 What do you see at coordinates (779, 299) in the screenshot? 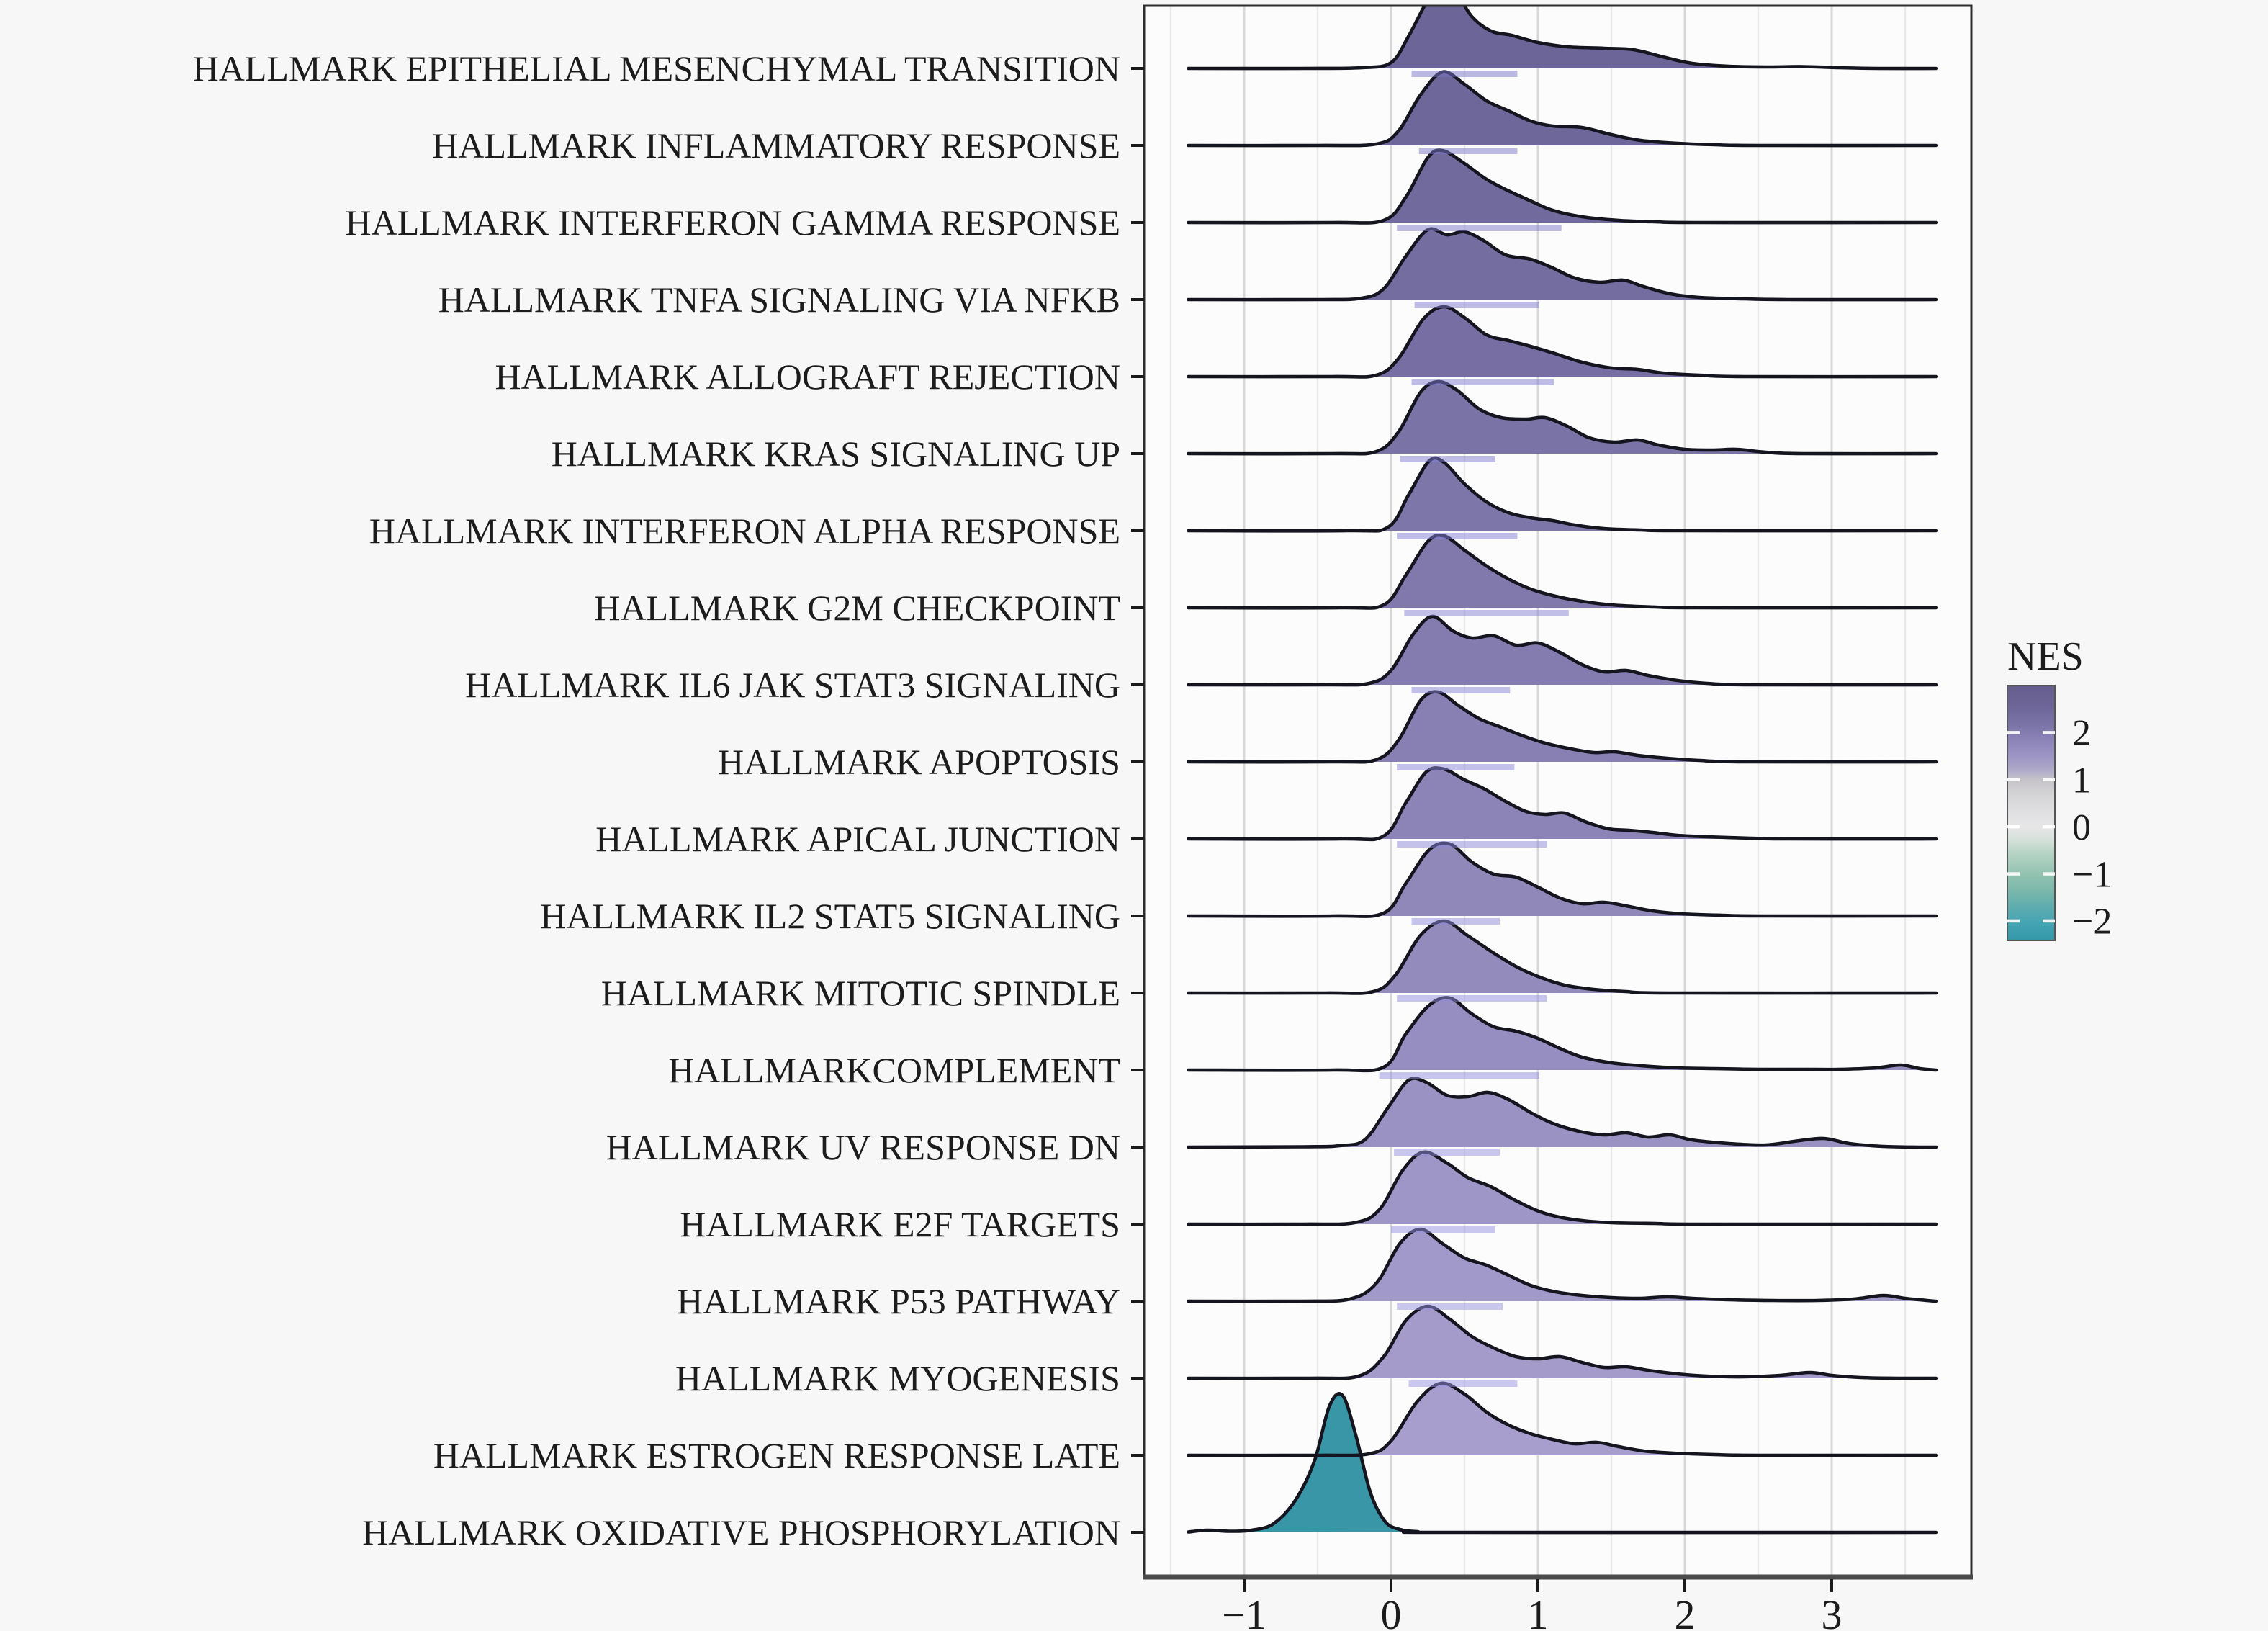
I see `category-label: HALLMARK TNFA SIGNALING VIA NFKB` at bounding box center [779, 299].